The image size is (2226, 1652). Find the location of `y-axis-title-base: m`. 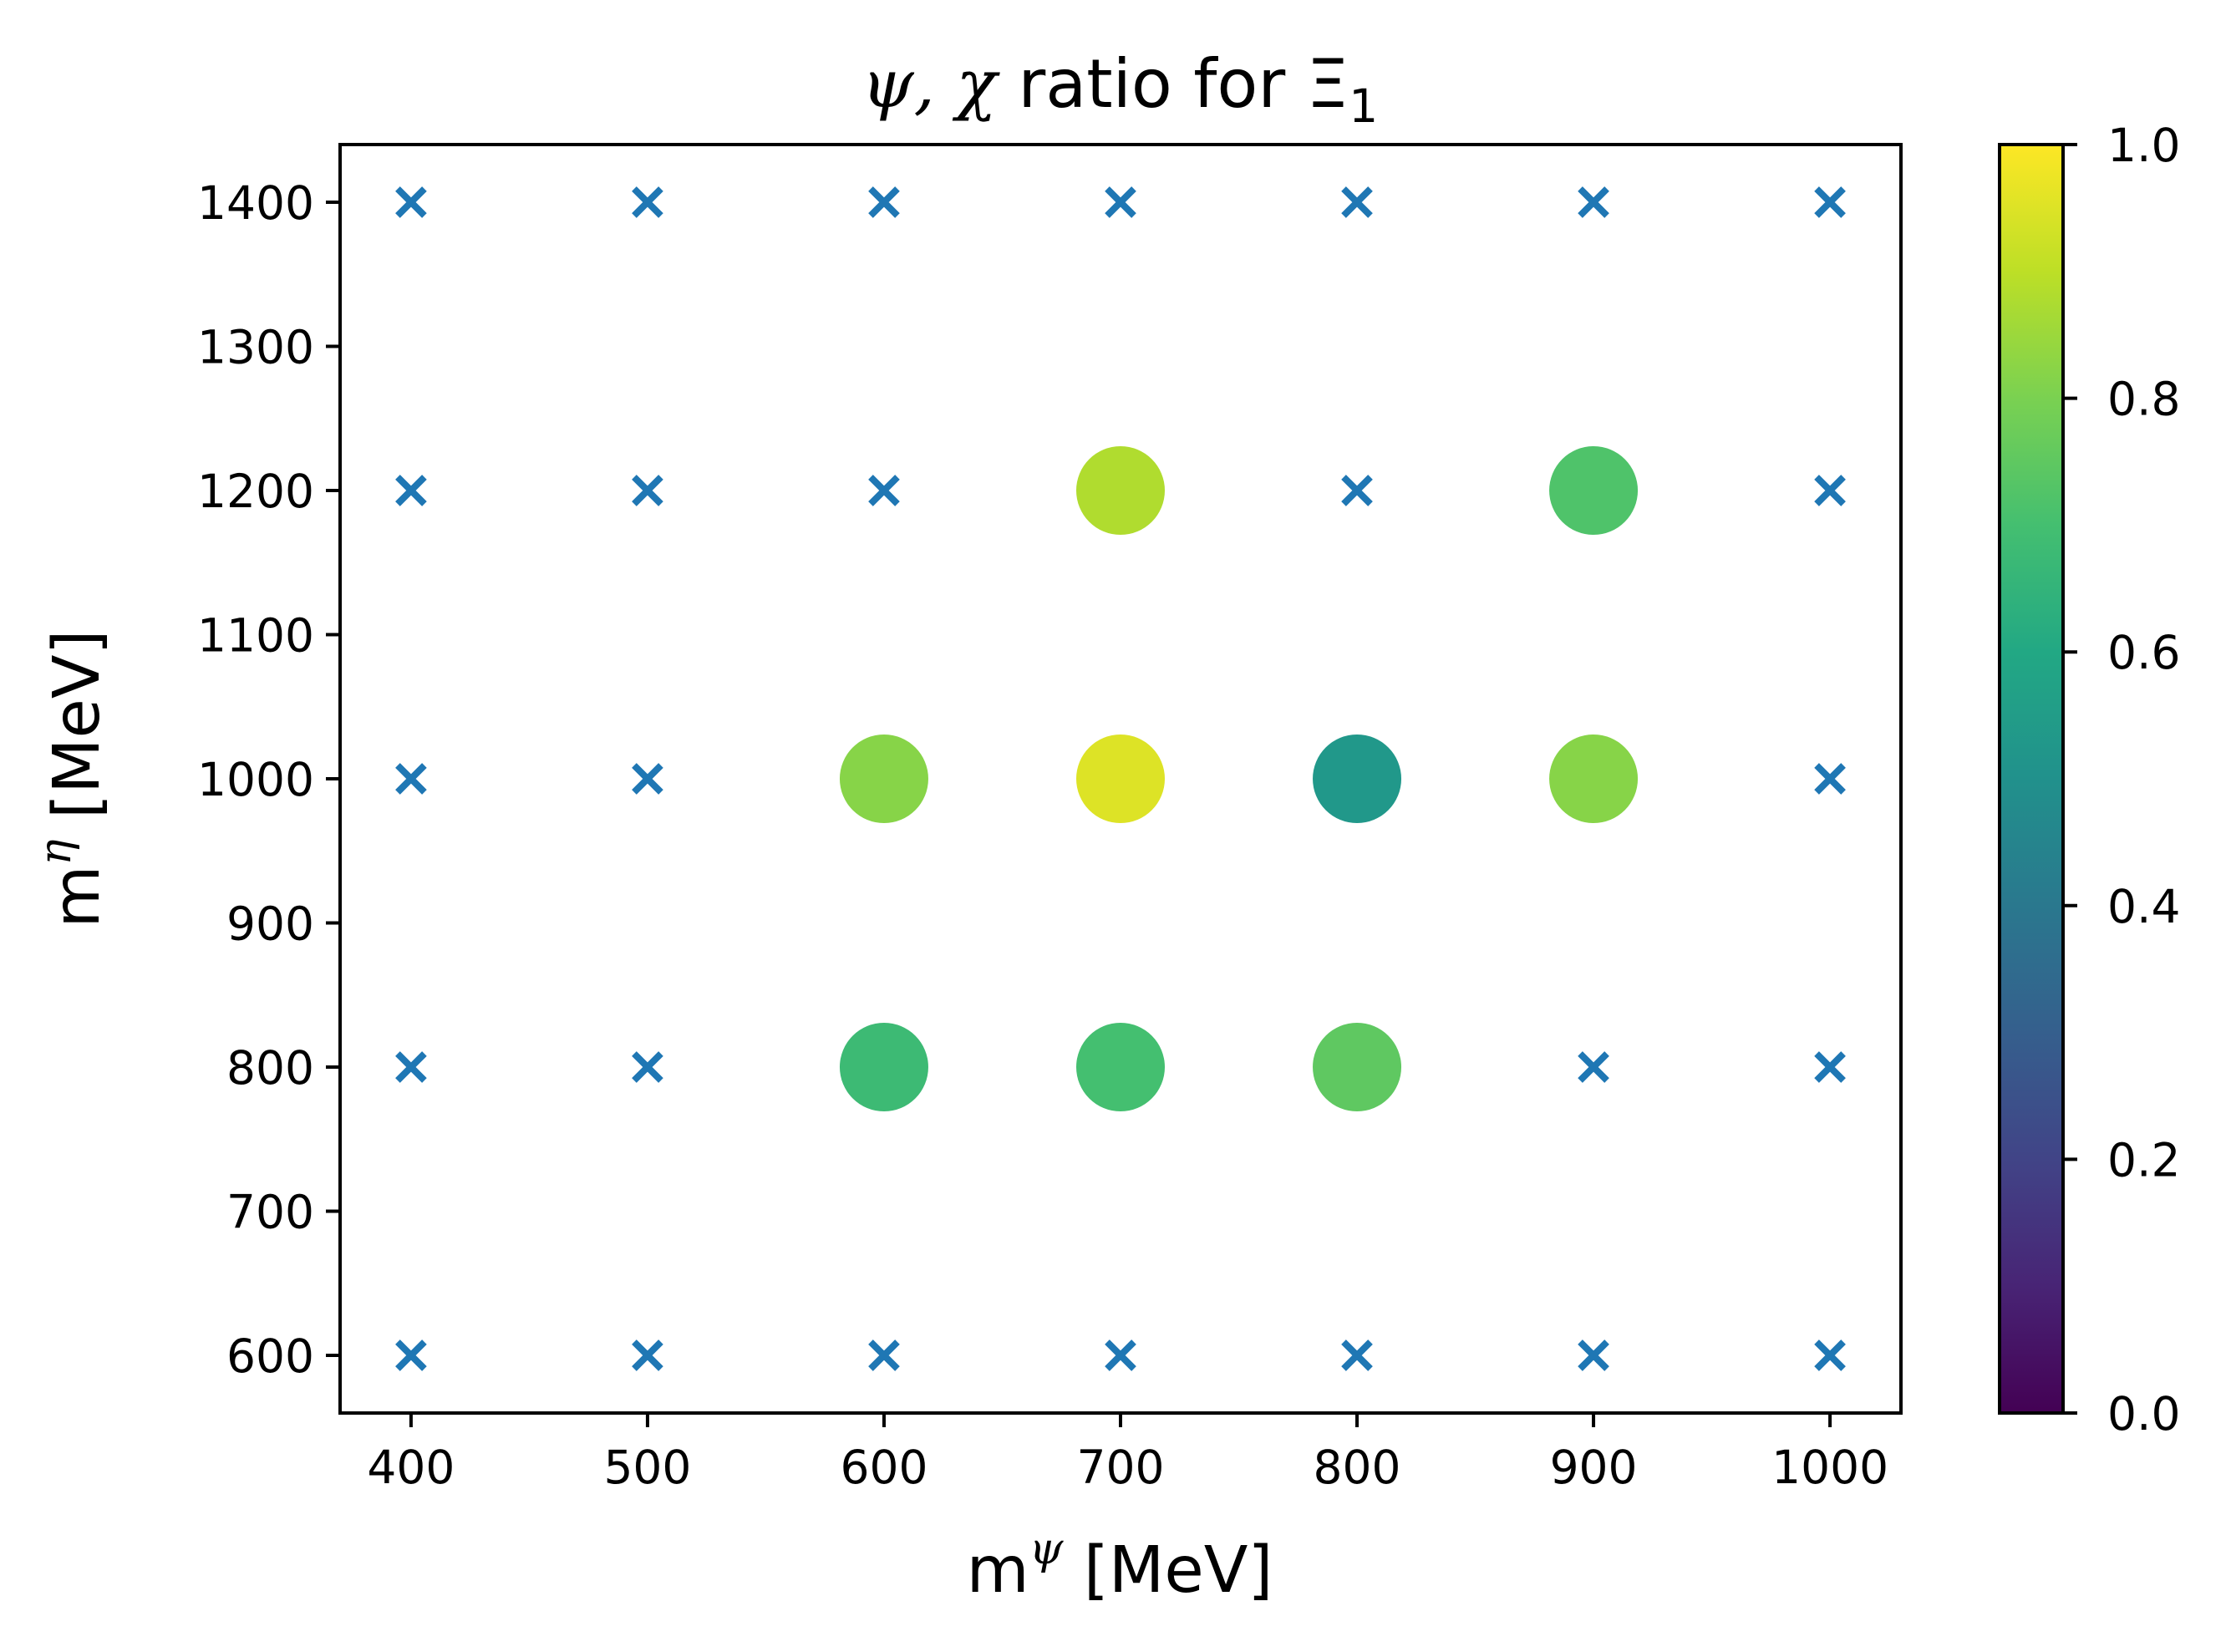

y-axis-title-base: m is located at coordinates (77, 897).